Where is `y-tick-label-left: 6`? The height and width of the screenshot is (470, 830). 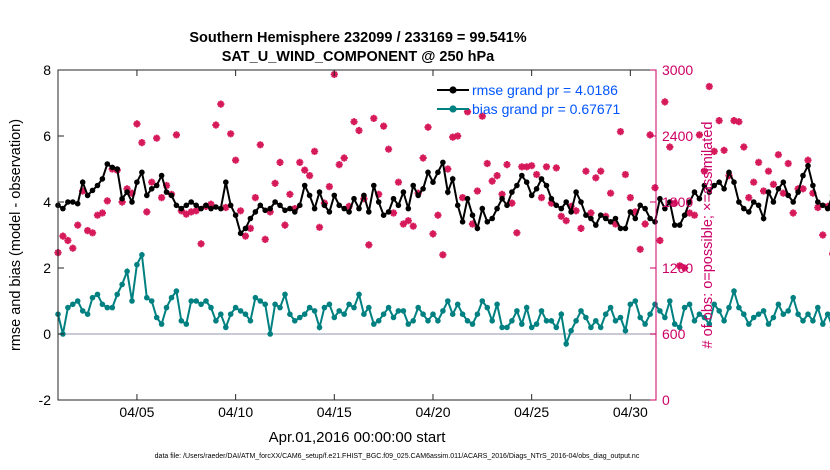 y-tick-label-left: 6 is located at coordinates (47, 136).